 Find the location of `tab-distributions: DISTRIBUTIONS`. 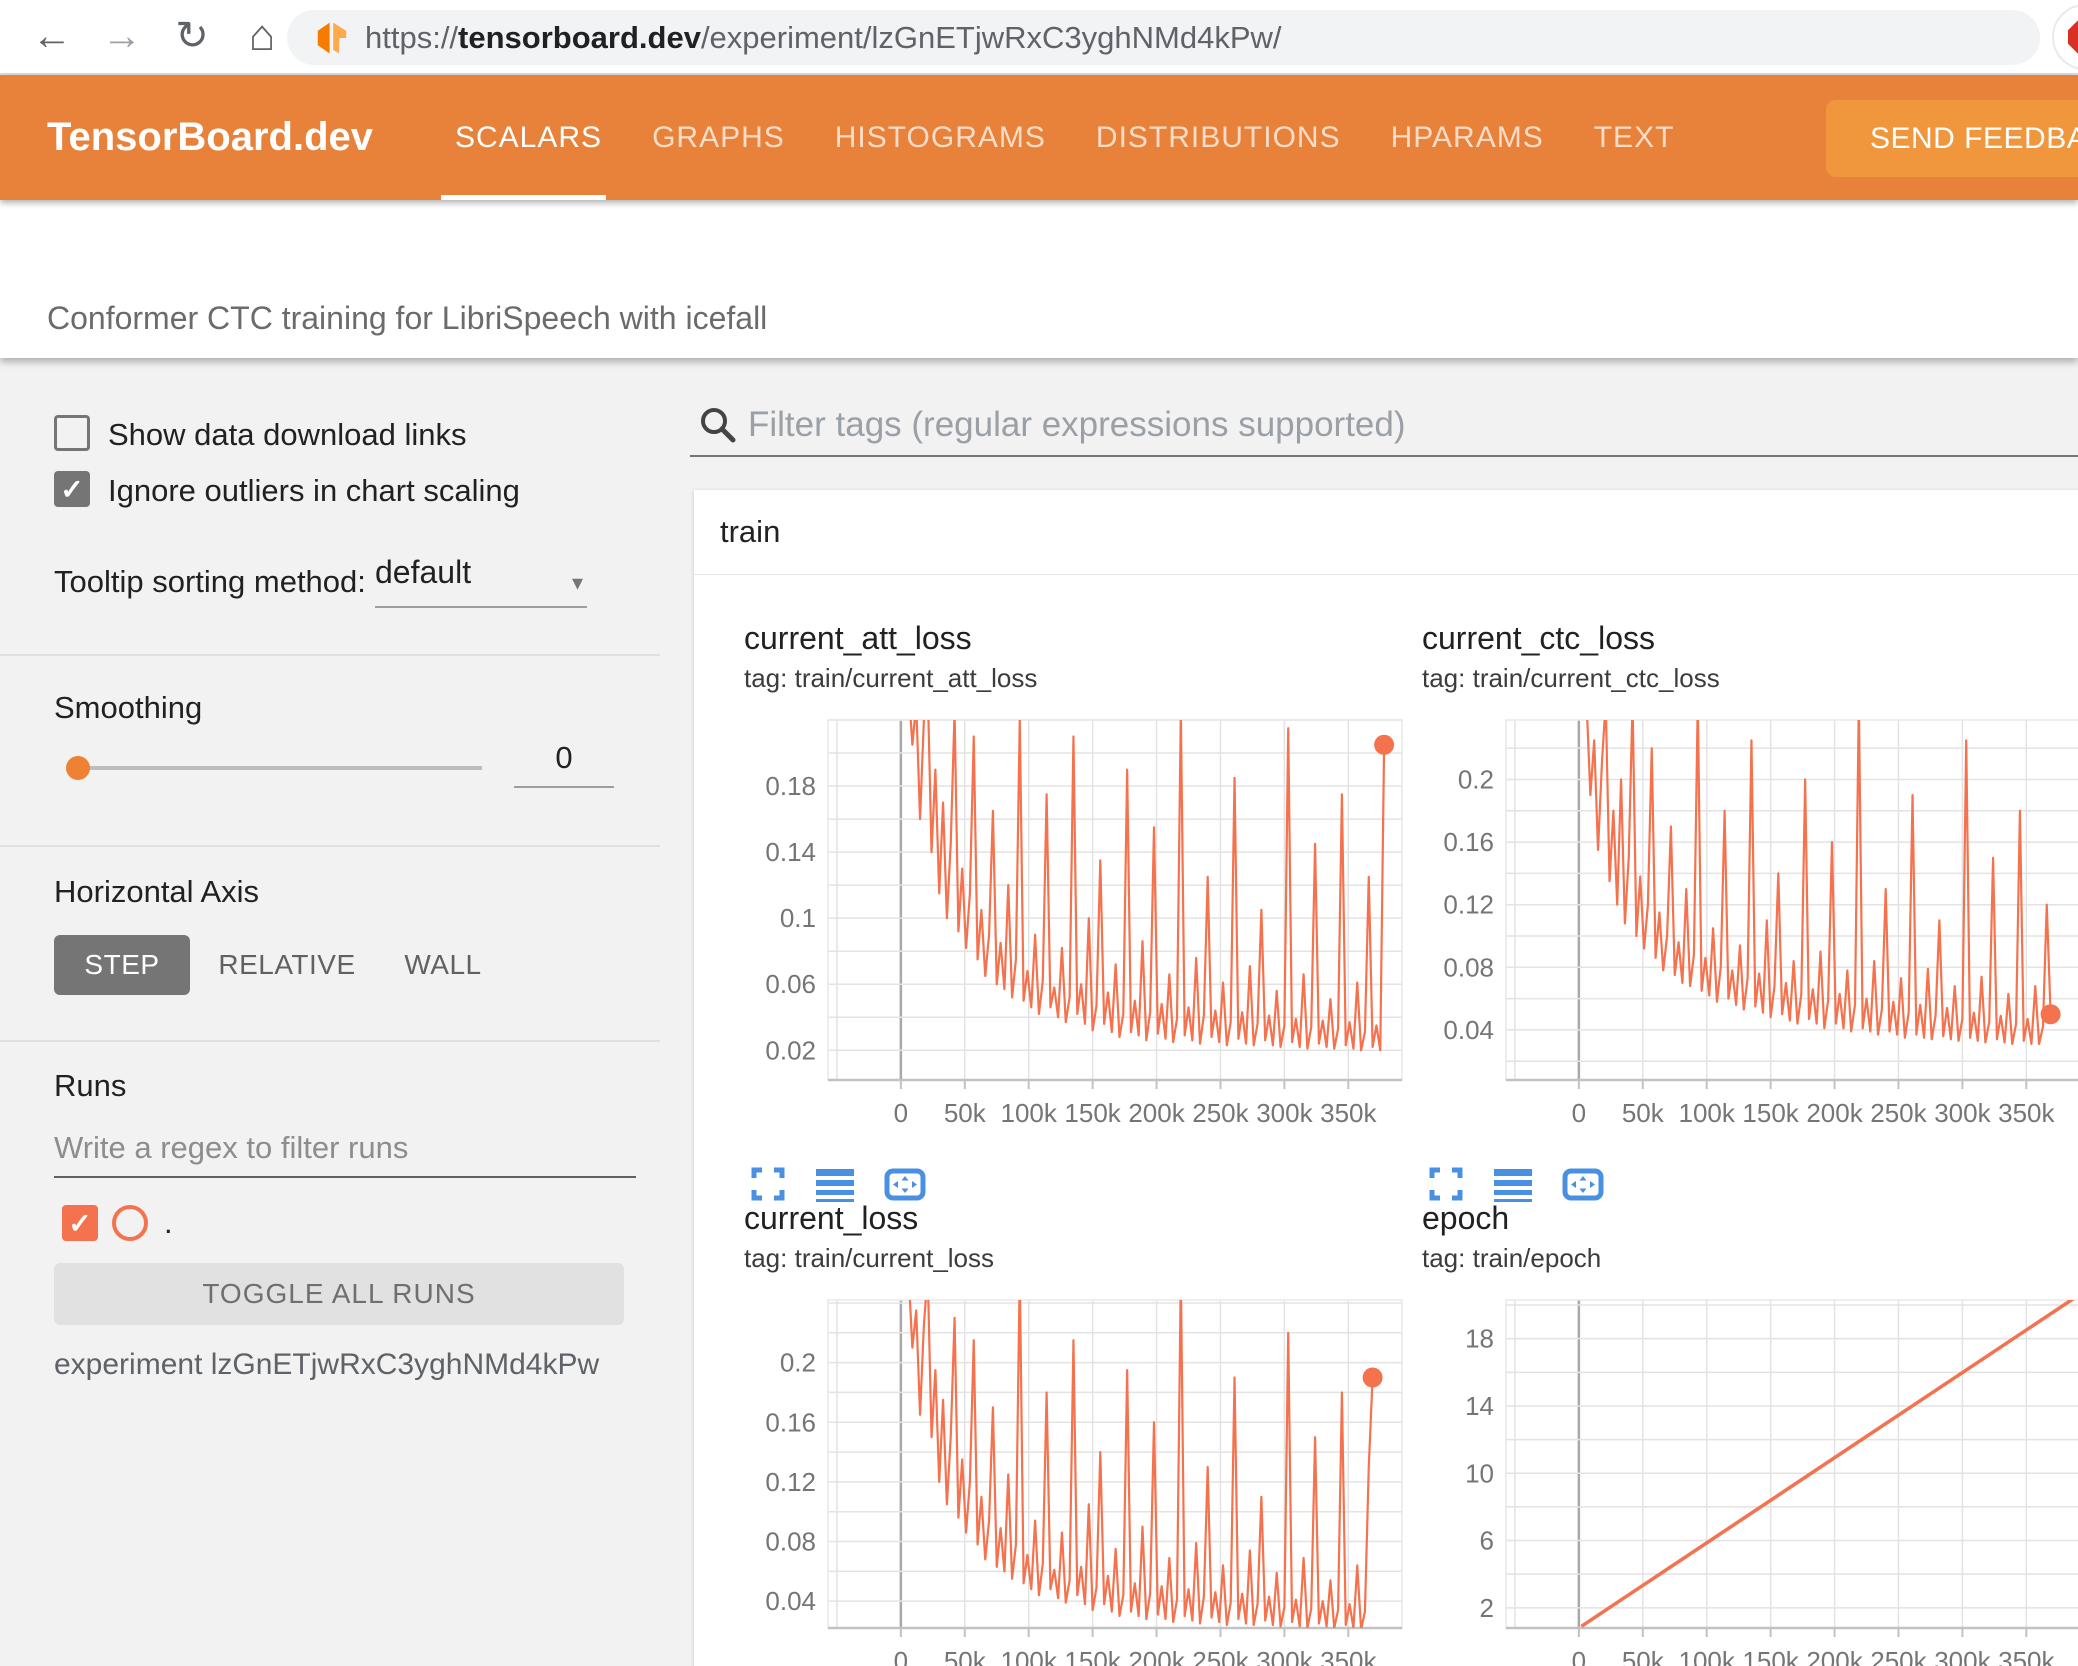

tab-distributions: DISTRIBUTIONS is located at coordinates (1218, 137).